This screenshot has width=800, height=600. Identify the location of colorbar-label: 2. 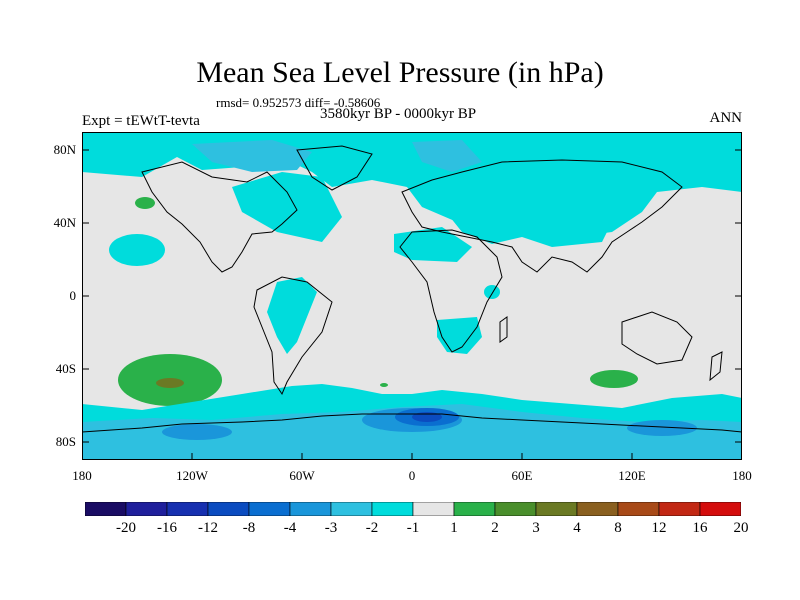
(495, 528).